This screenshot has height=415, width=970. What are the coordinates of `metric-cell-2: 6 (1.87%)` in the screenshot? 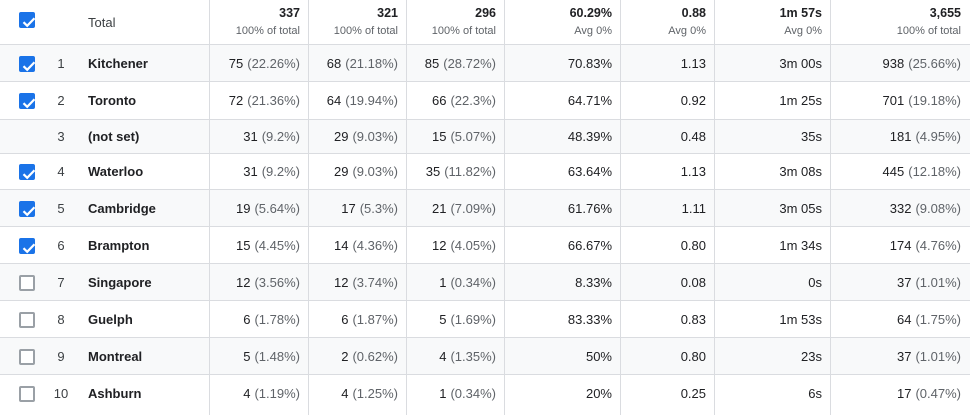 It's located at (369, 319).